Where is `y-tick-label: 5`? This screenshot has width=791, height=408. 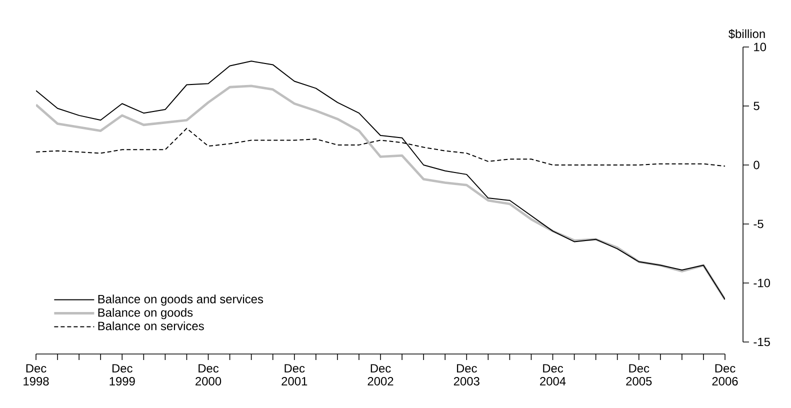 y-tick-label: 5 is located at coordinates (757, 106).